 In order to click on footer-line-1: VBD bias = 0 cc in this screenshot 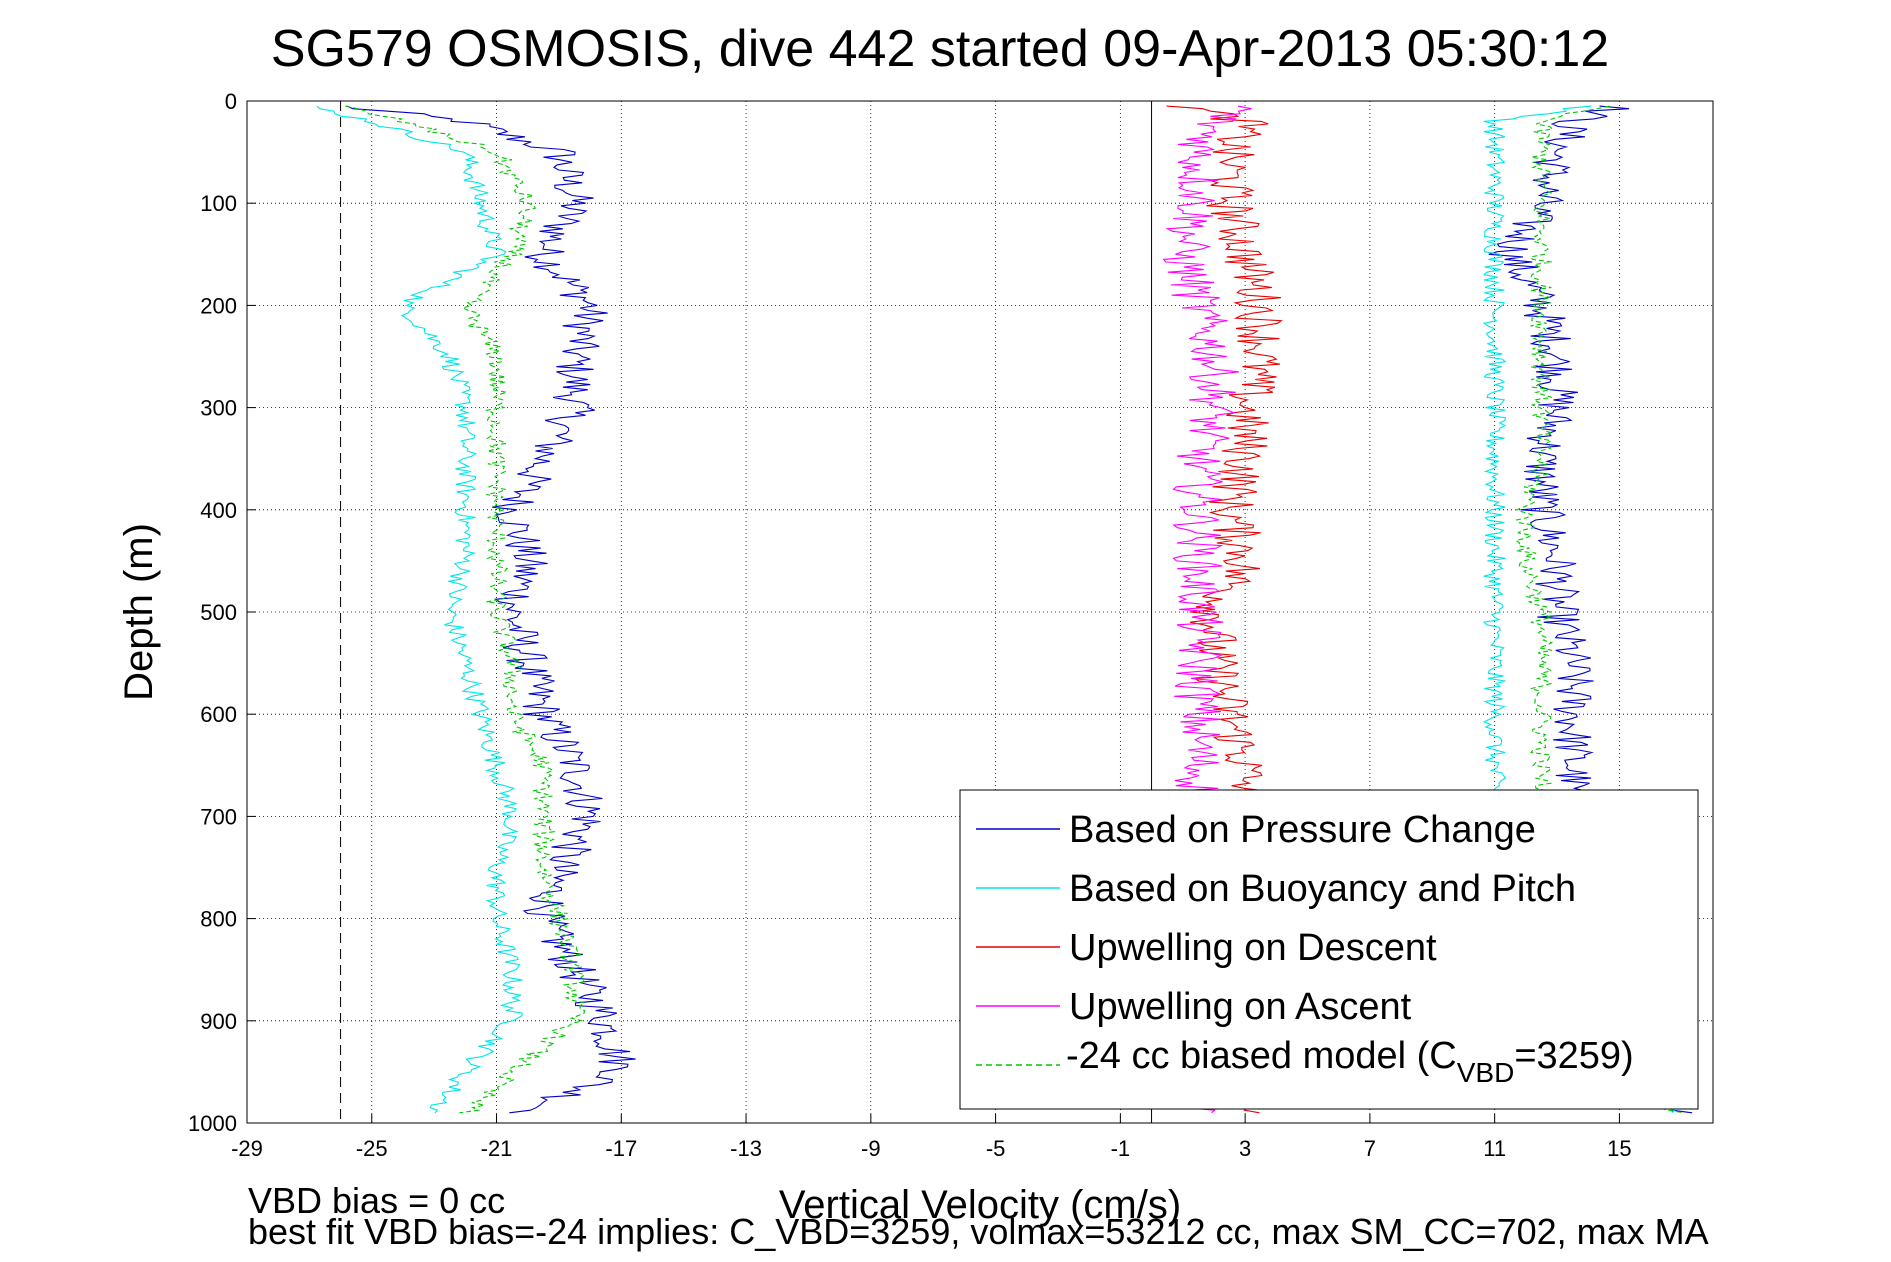, I will do `click(376, 1200)`.